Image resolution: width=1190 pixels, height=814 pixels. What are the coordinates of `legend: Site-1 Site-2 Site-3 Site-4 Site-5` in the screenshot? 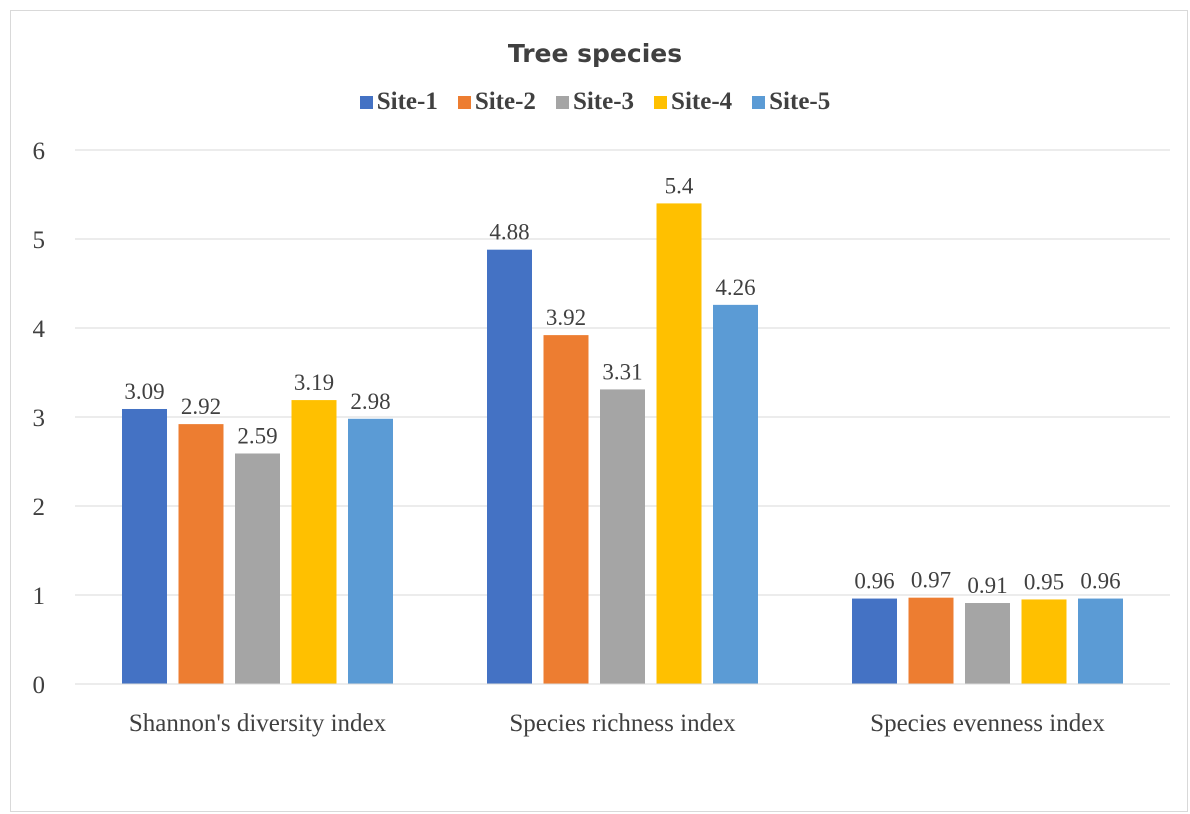 It's located at (595, 102).